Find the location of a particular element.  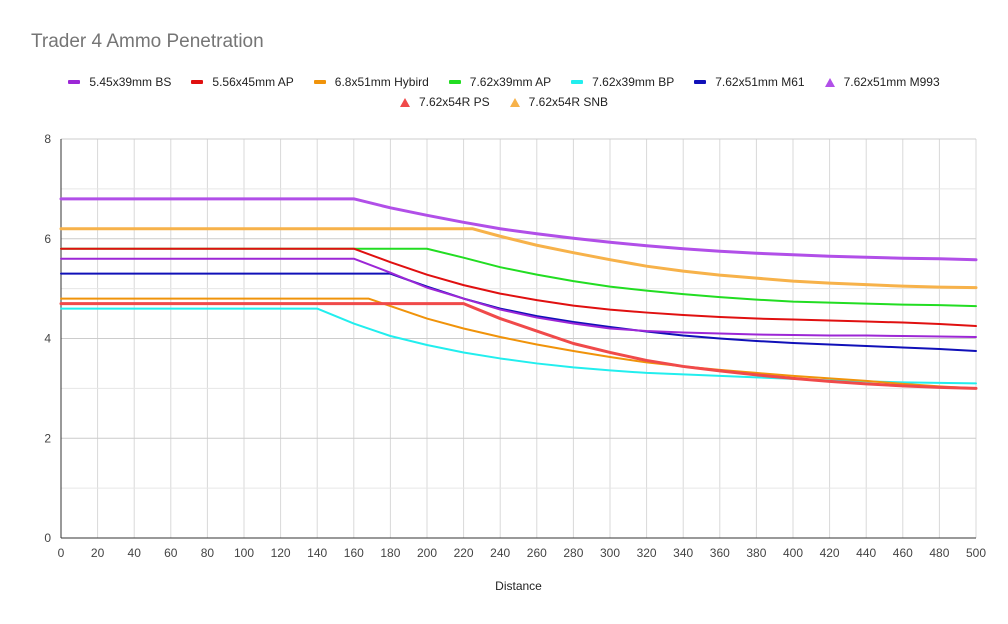

x-tick-label: 240 is located at coordinates (500, 553).